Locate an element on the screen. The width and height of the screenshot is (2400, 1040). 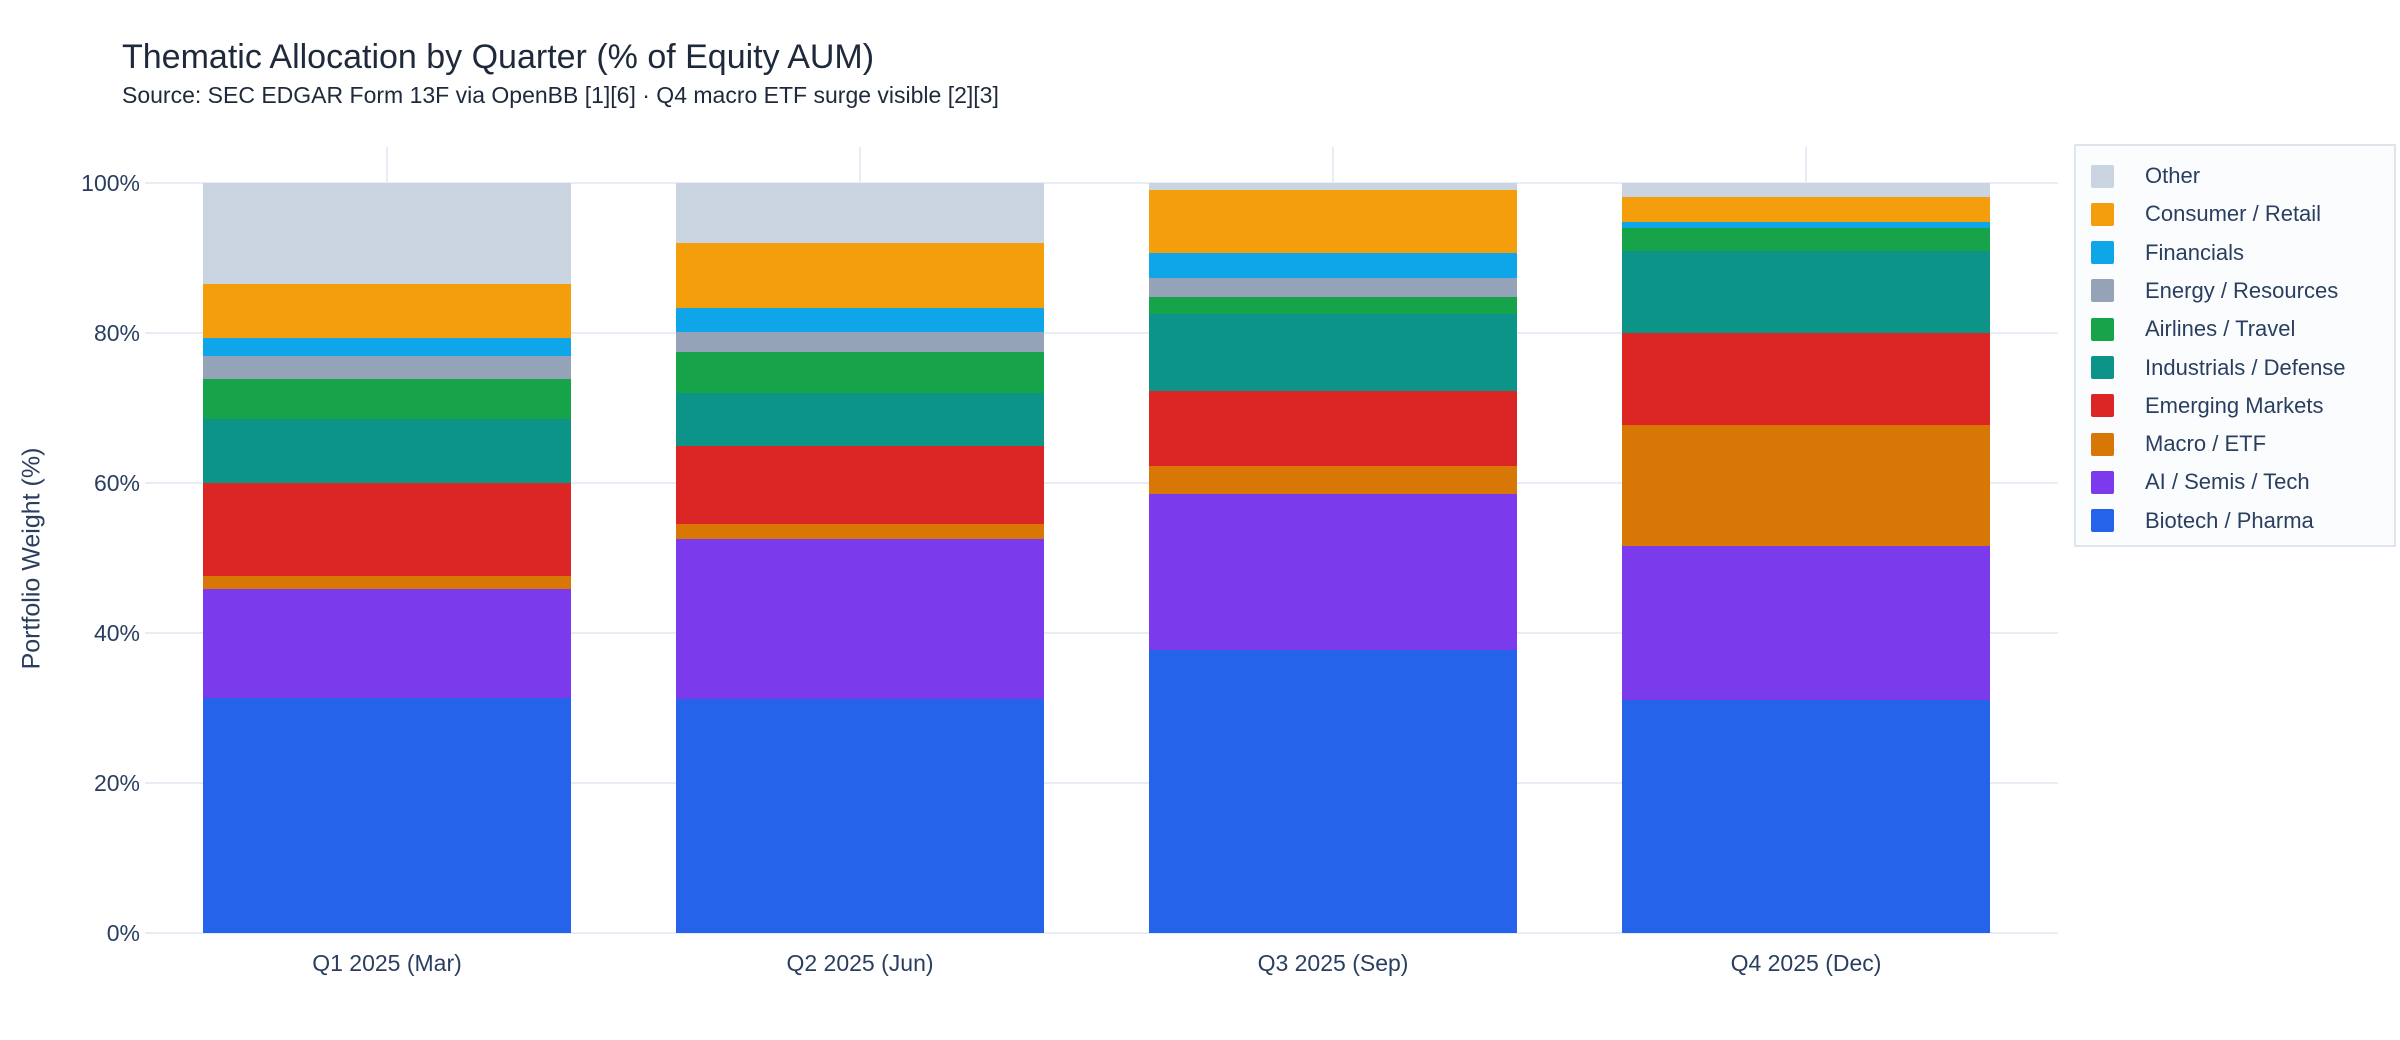
legend-item: Energy / Resources is located at coordinates (2241, 291).